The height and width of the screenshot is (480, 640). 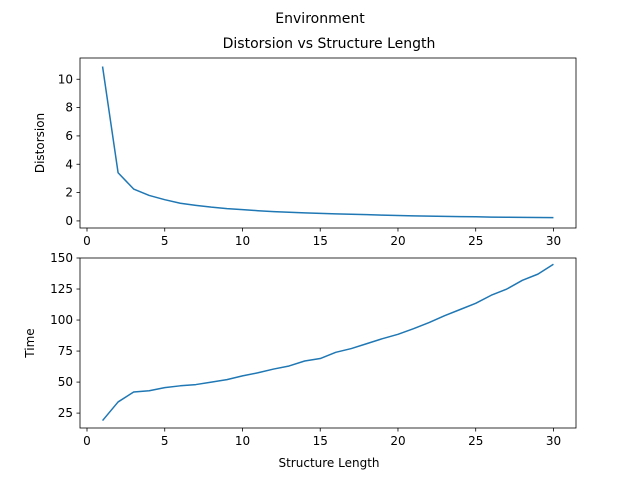 What do you see at coordinates (87, 241) in the screenshot?
I see `top-chart-xtick-label: 0` at bounding box center [87, 241].